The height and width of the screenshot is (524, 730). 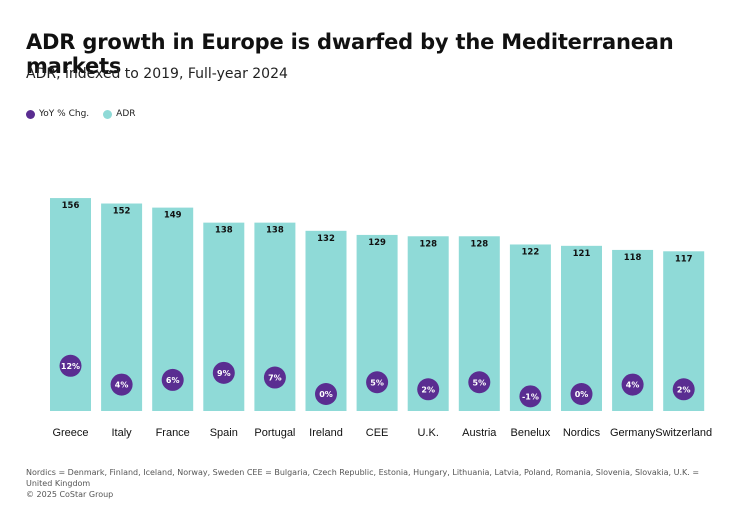 I want to click on yoy-label-portugal: 7%, so click(x=275, y=378).